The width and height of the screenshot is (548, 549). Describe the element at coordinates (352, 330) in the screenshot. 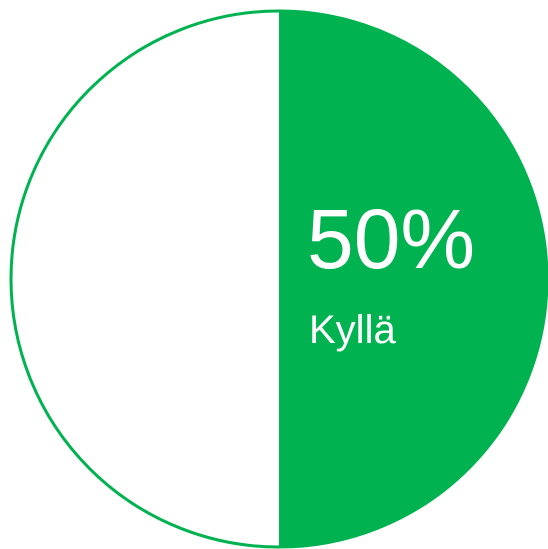

I see `slice-category-label: Kyllä` at that location.